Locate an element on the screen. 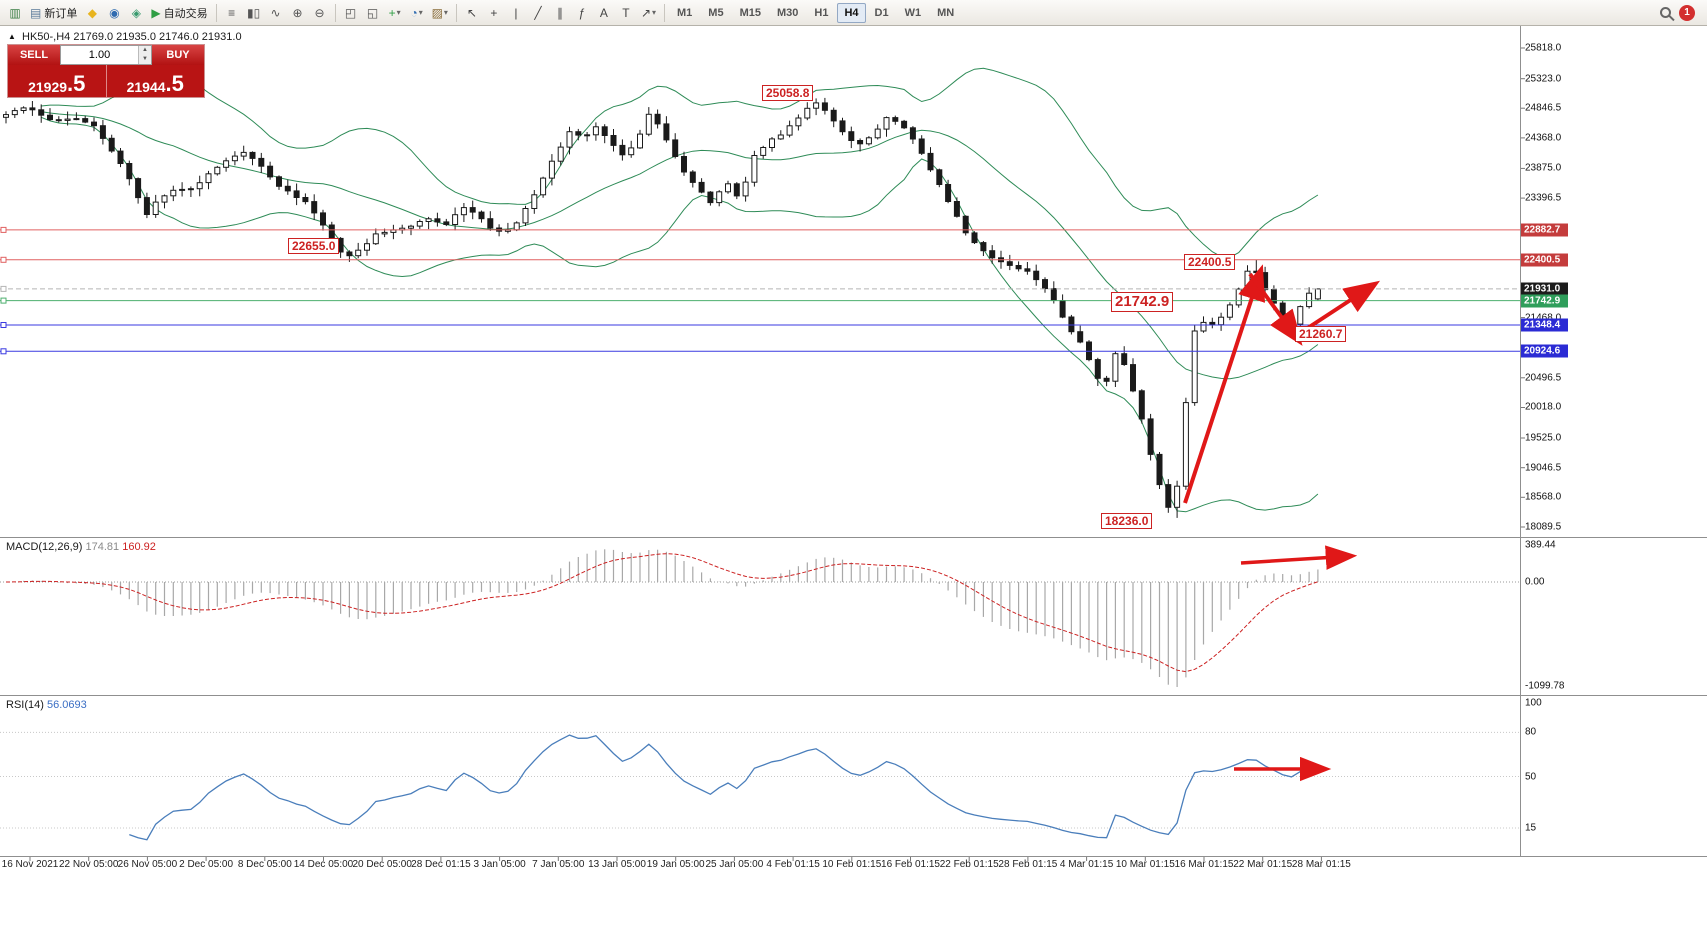  notification-badge: 1 is located at coordinates (1687, 12).